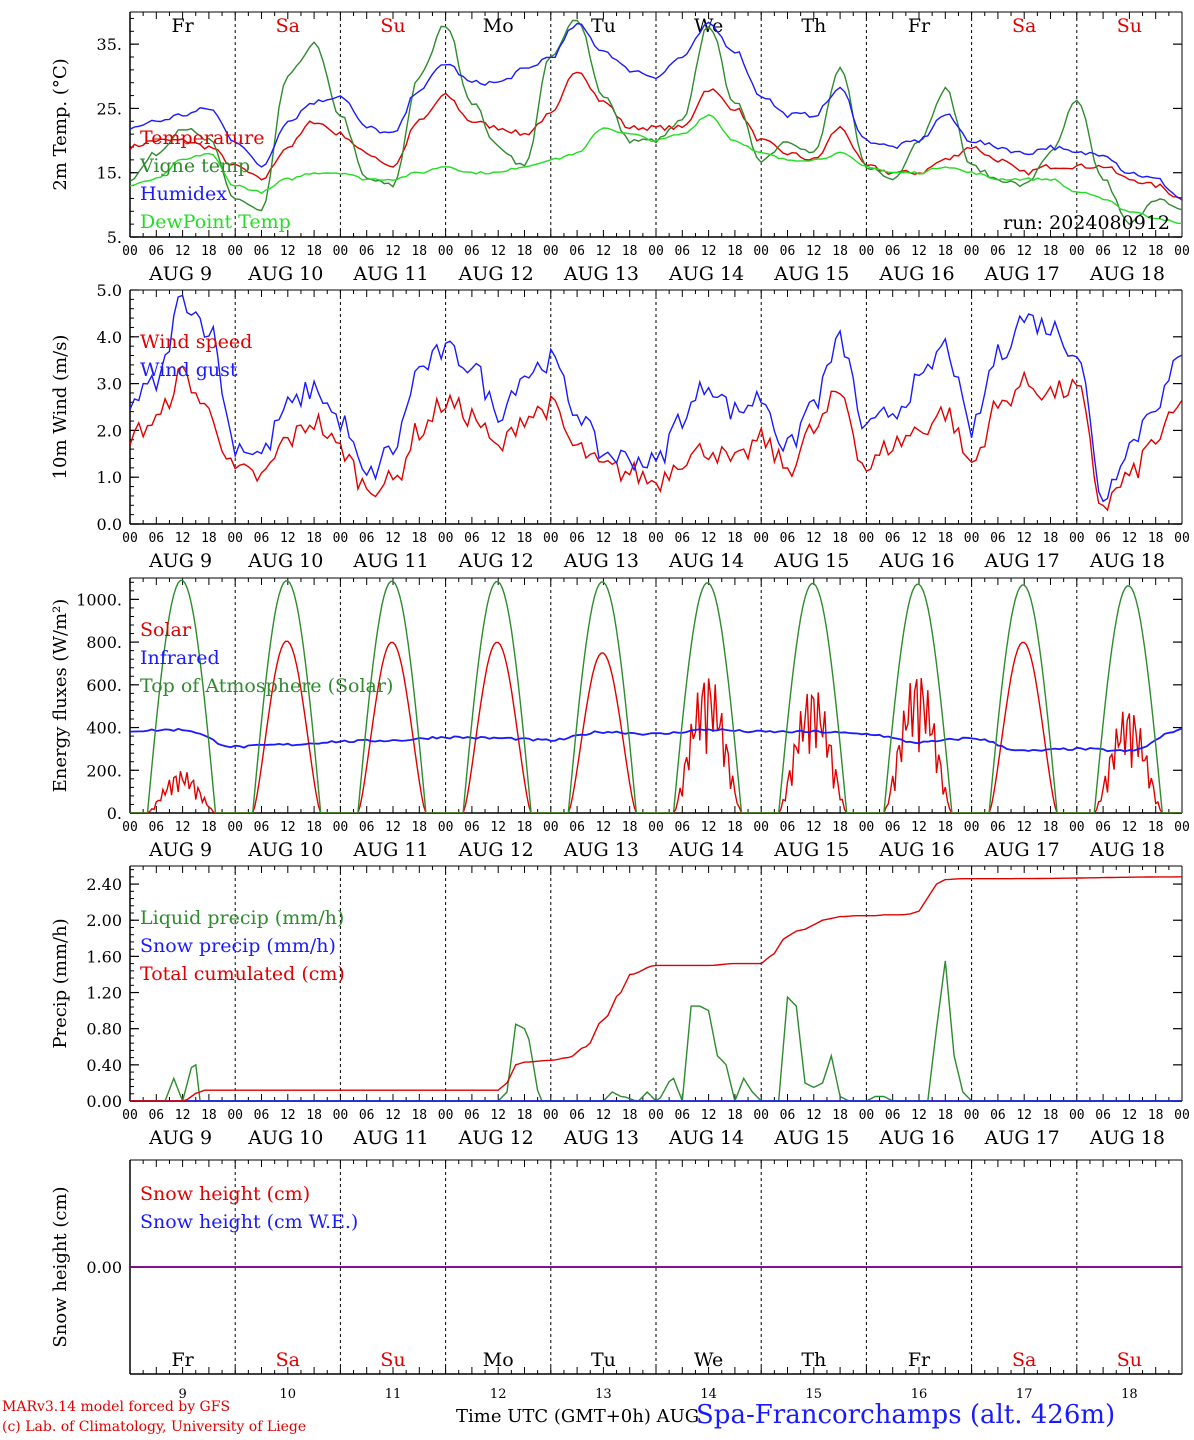 This screenshot has height=1440, width=1194. I want to click on date-label: 15, so click(814, 1394).